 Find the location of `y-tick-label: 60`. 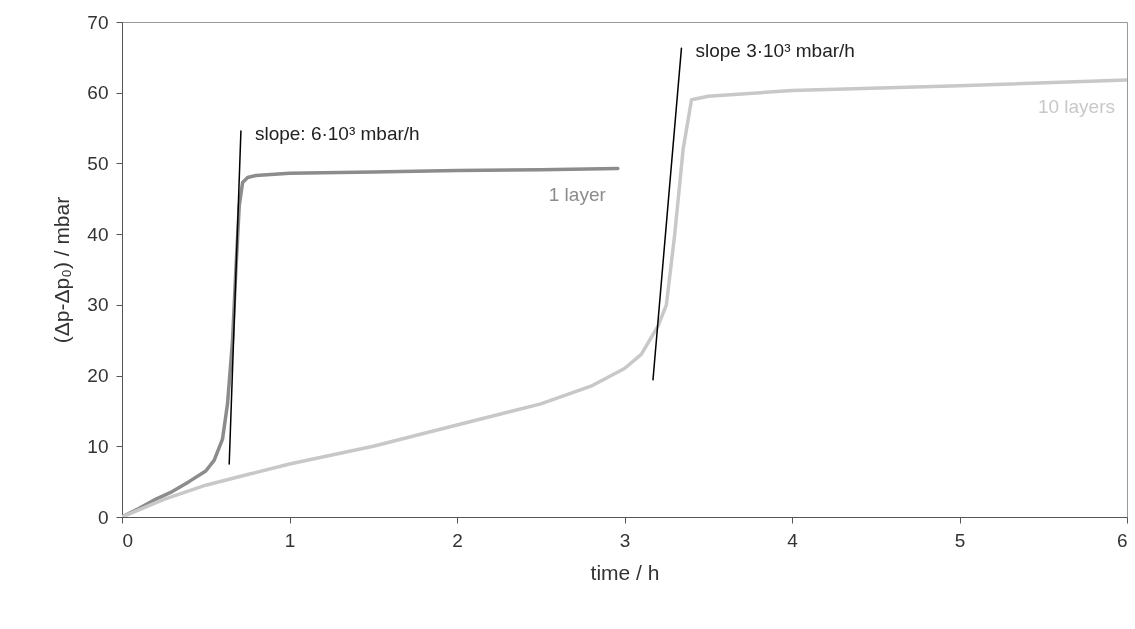

y-tick-label: 60 is located at coordinates (98, 93).